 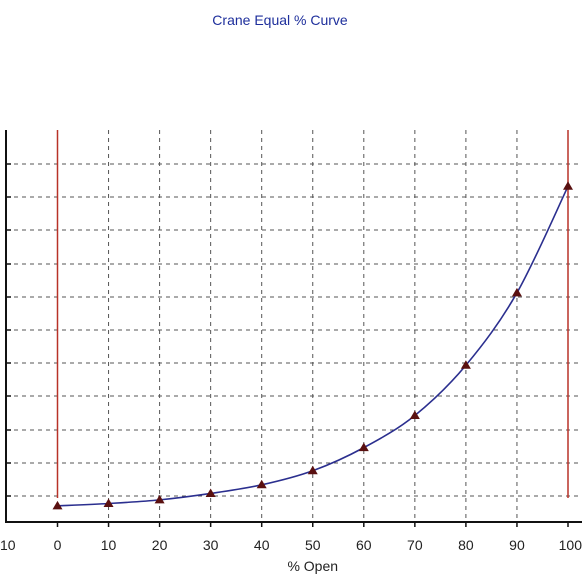 I want to click on x-tick-label: 30, so click(x=211, y=545).